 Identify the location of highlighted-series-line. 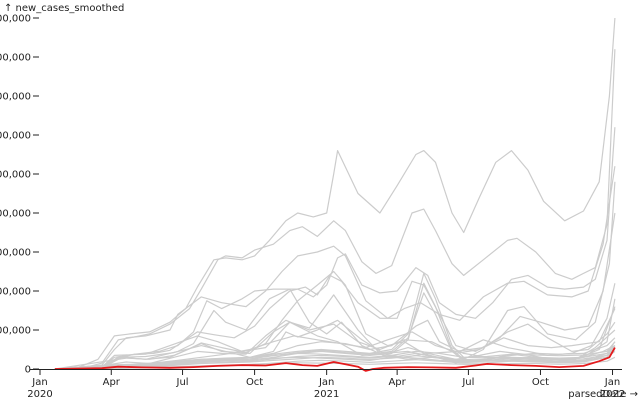
(335, 359).